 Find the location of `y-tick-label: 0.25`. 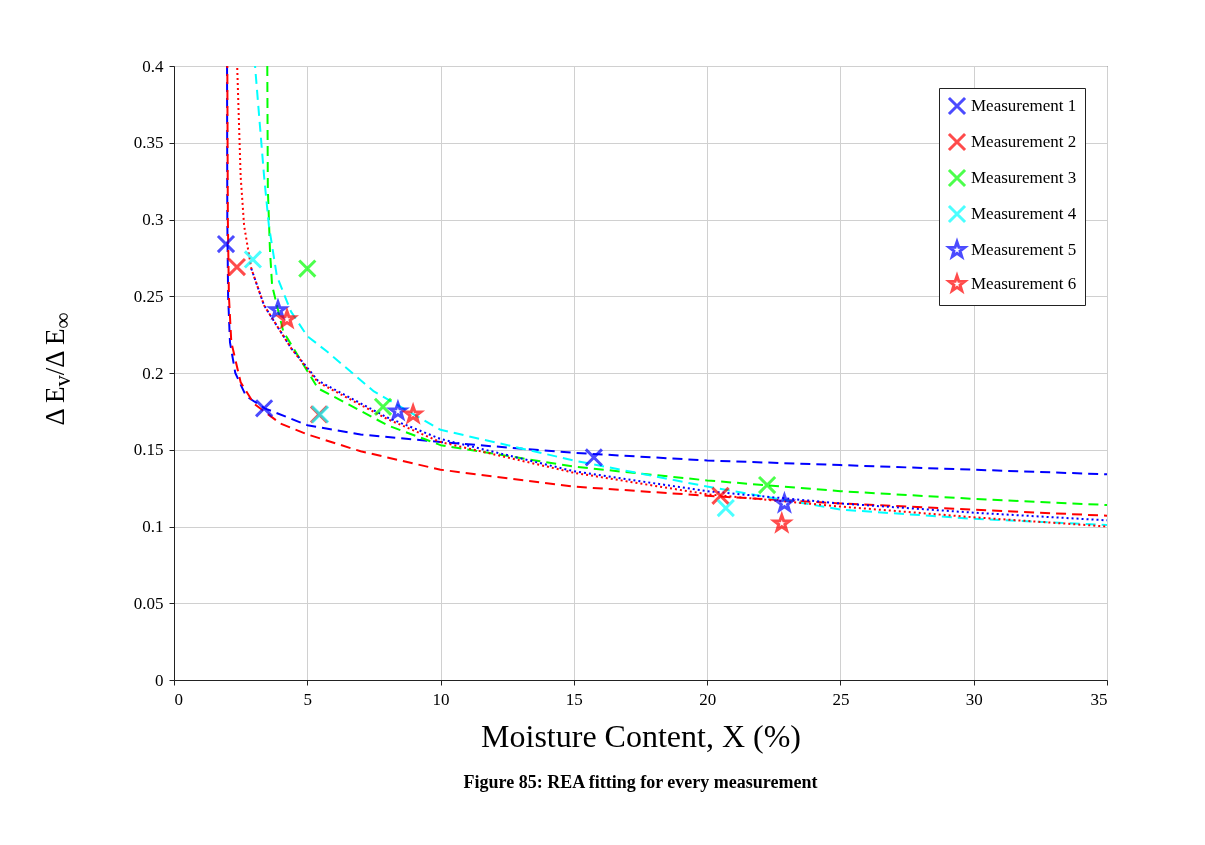

y-tick-label: 0.25 is located at coordinates (148, 296).